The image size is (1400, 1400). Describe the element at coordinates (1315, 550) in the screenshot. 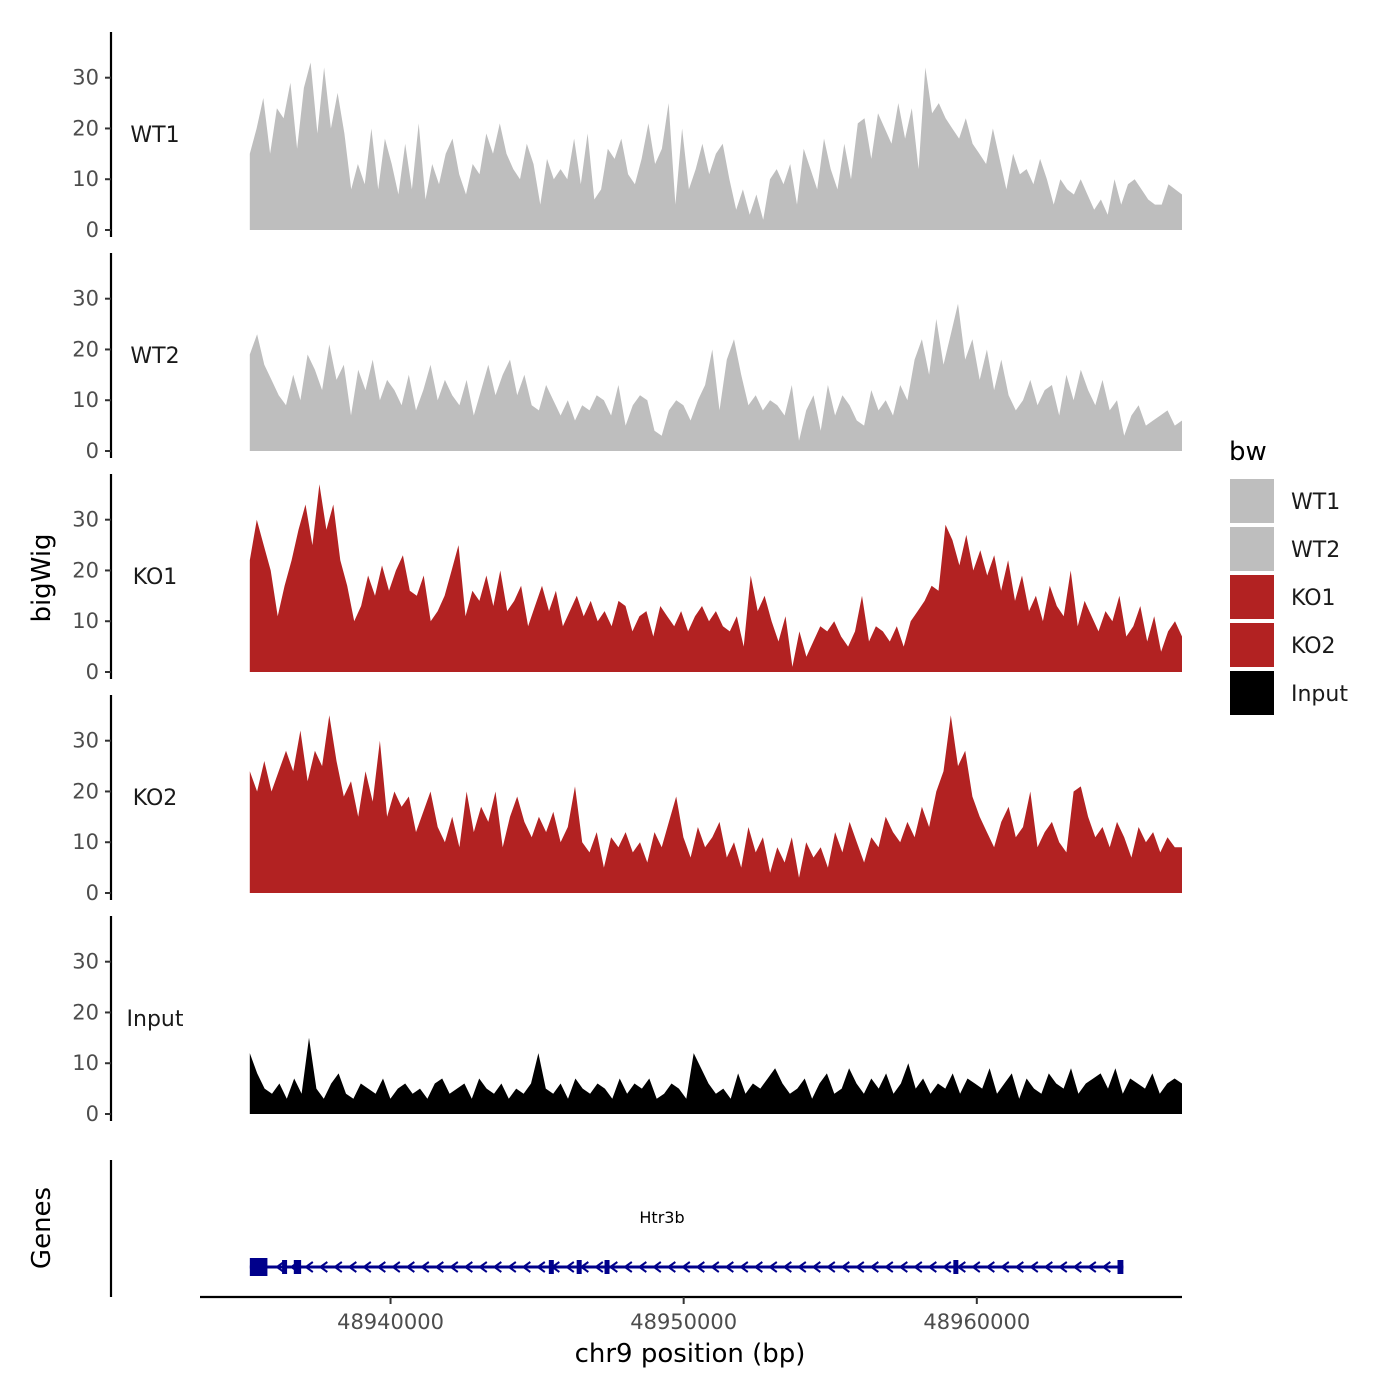

I see `legend-label: WT2` at that location.